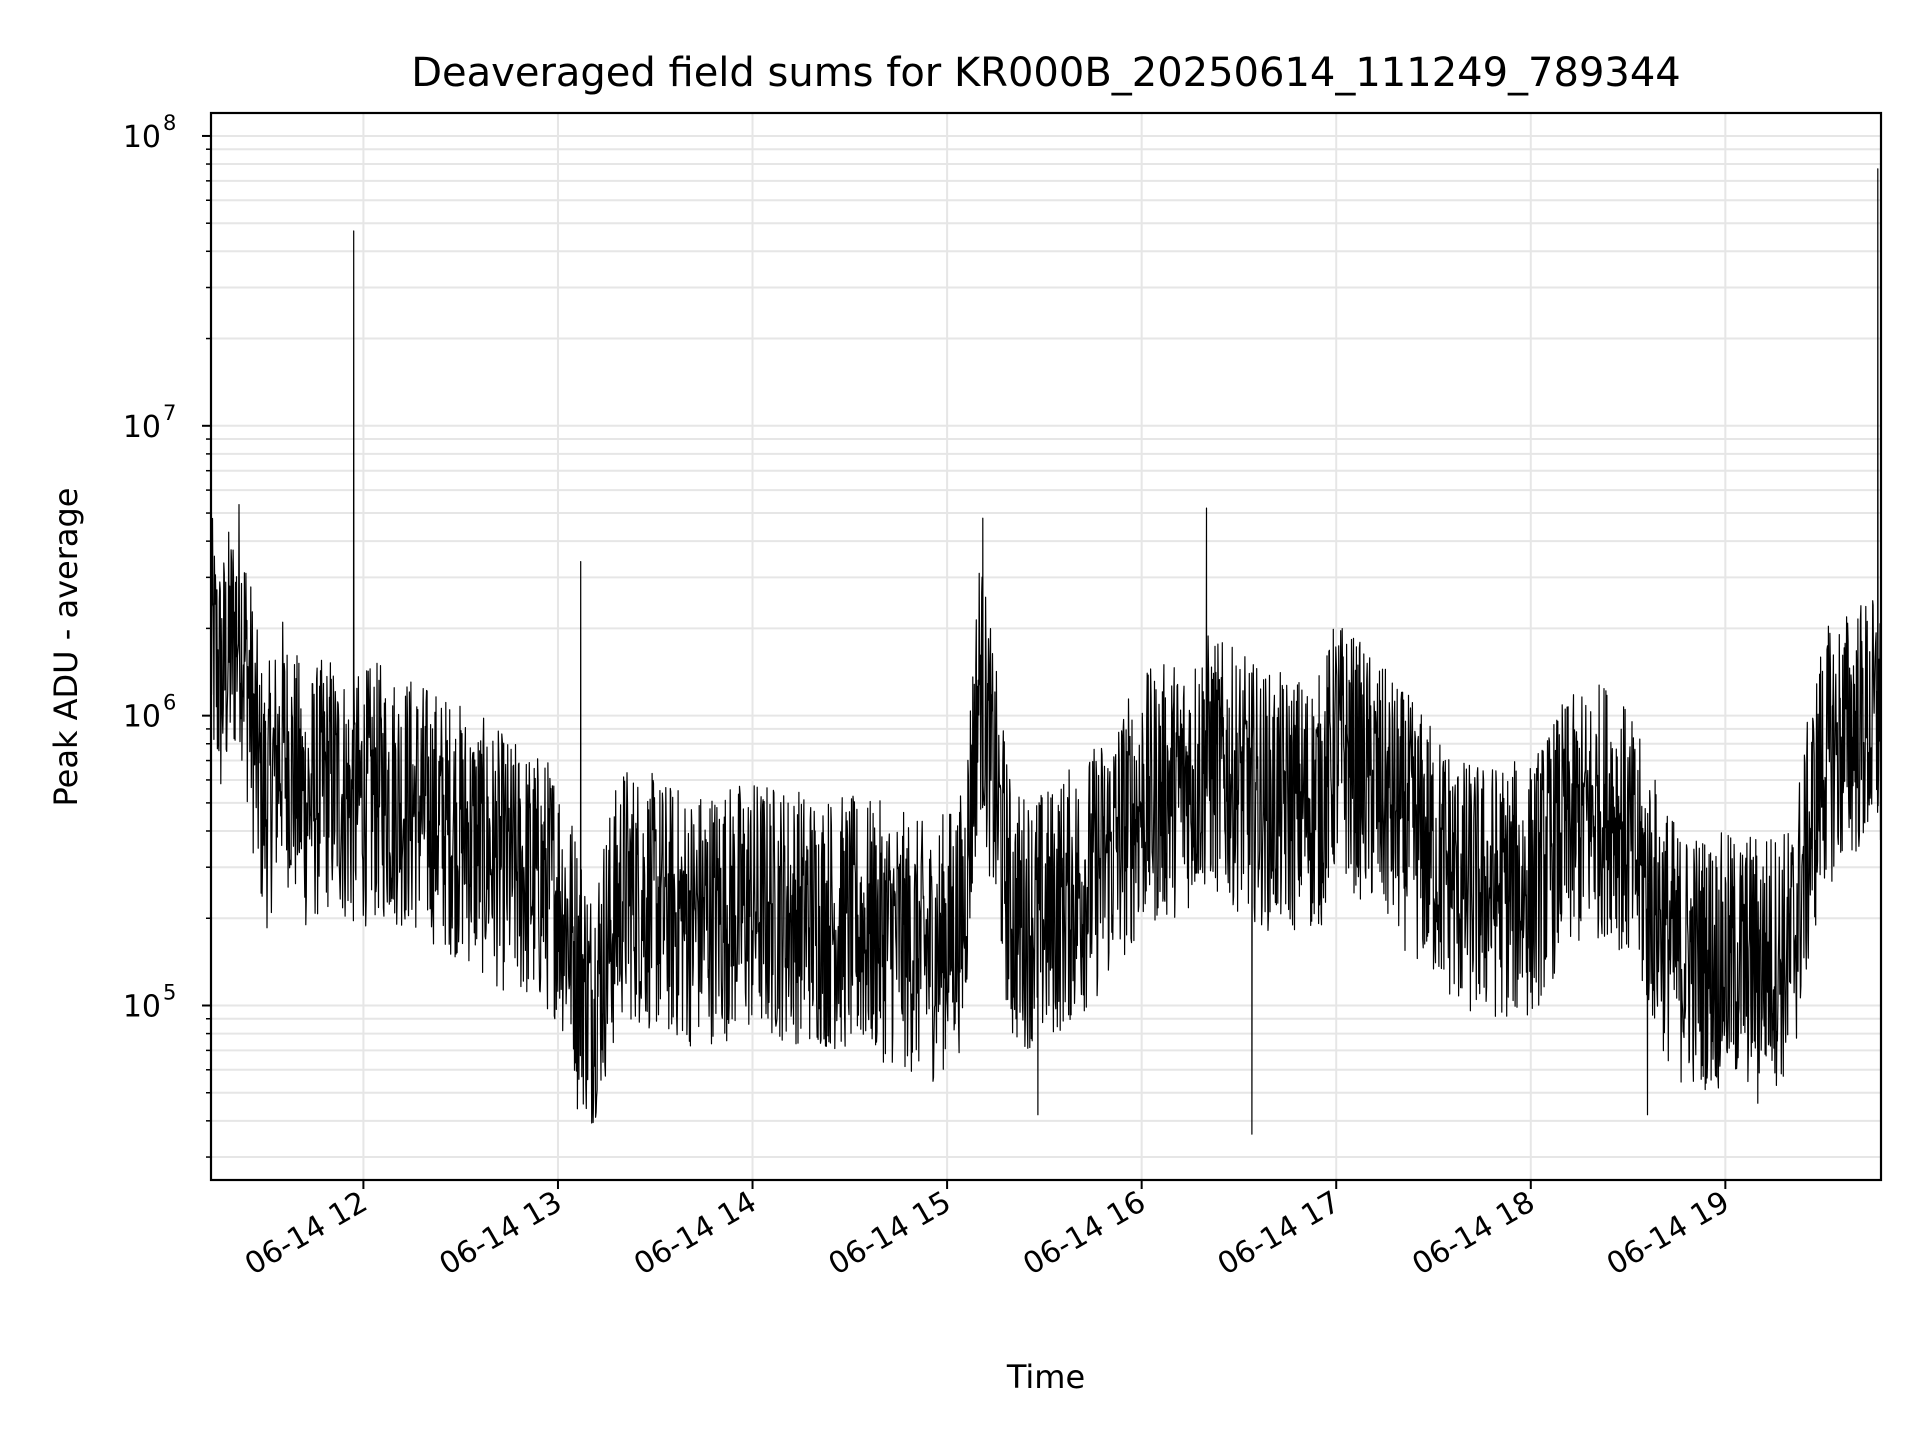 This screenshot has height=1440, width=1920. Describe the element at coordinates (169, 703) in the screenshot. I see `y-tick-label-exponent: 6` at that location.